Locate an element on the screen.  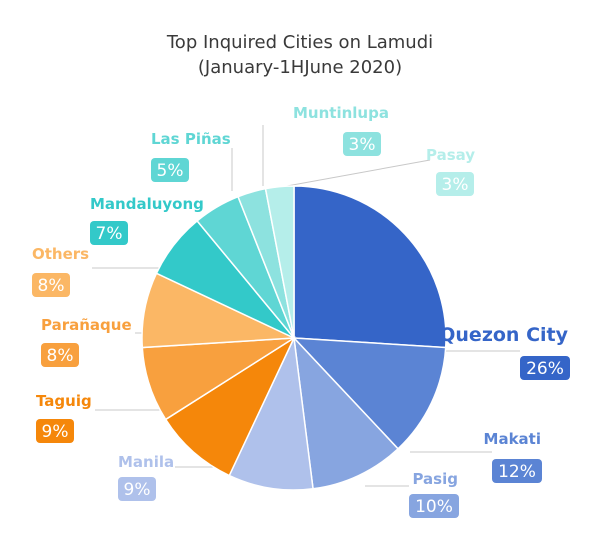
percent-badge-pasay is located at coordinates (455, 184).